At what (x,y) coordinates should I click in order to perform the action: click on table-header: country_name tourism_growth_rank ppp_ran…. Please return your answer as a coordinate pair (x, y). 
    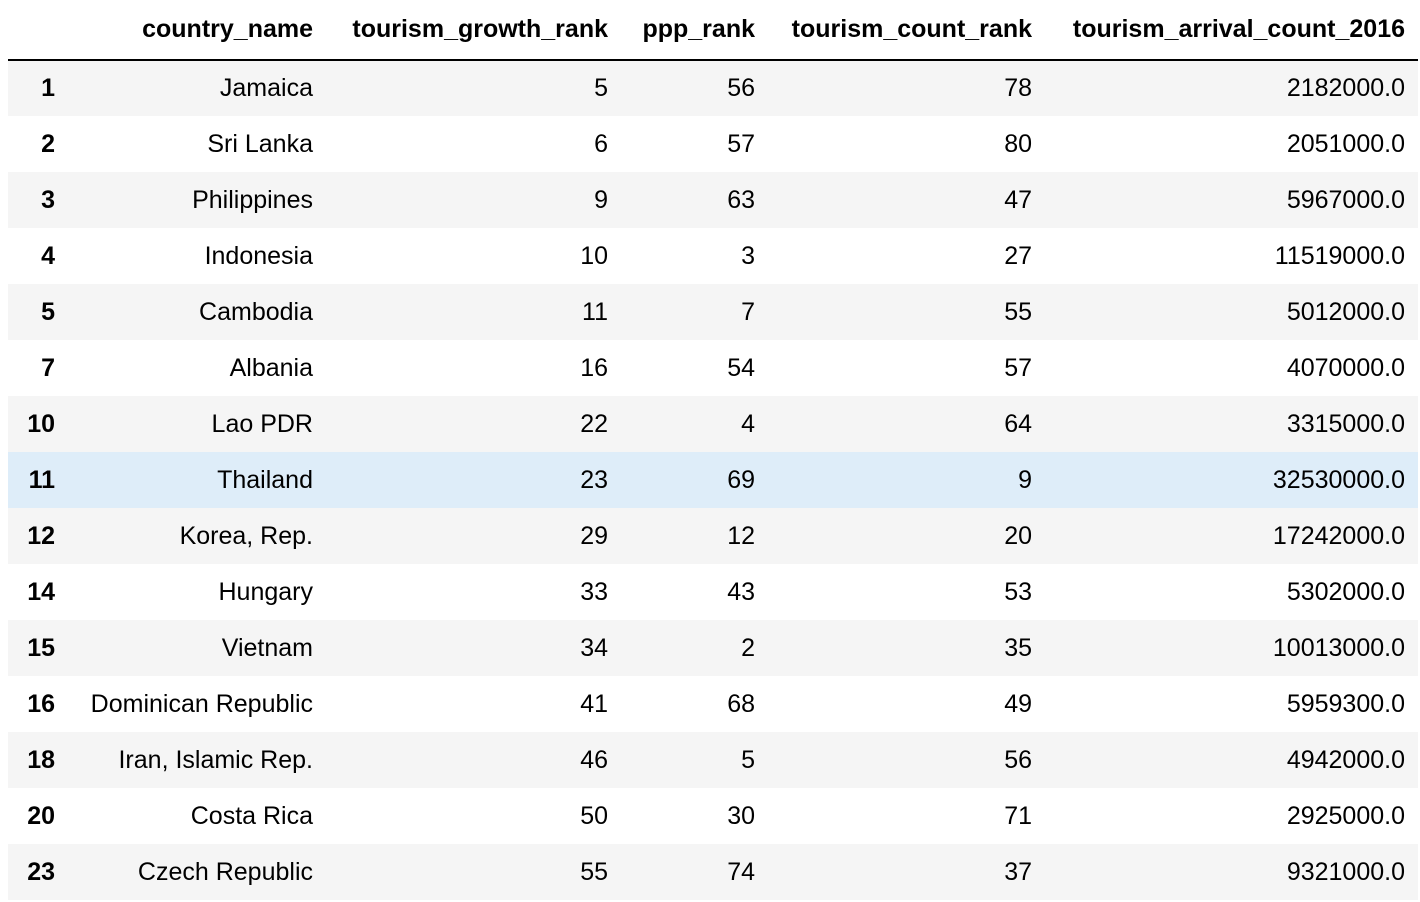
    Looking at the image, I should click on (713, 30).